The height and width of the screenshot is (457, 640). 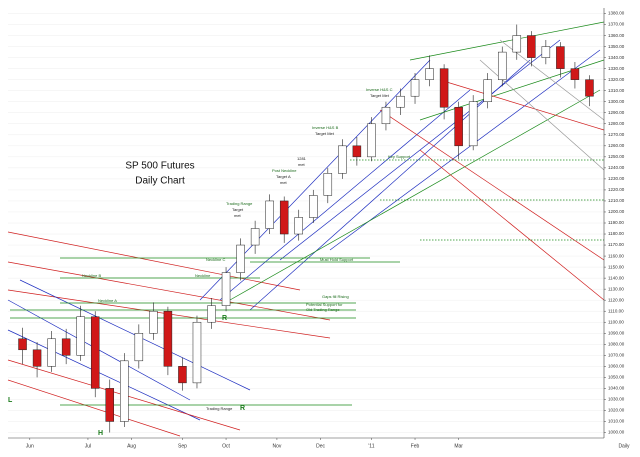 I want to click on annotation: L, so click(x=10, y=400).